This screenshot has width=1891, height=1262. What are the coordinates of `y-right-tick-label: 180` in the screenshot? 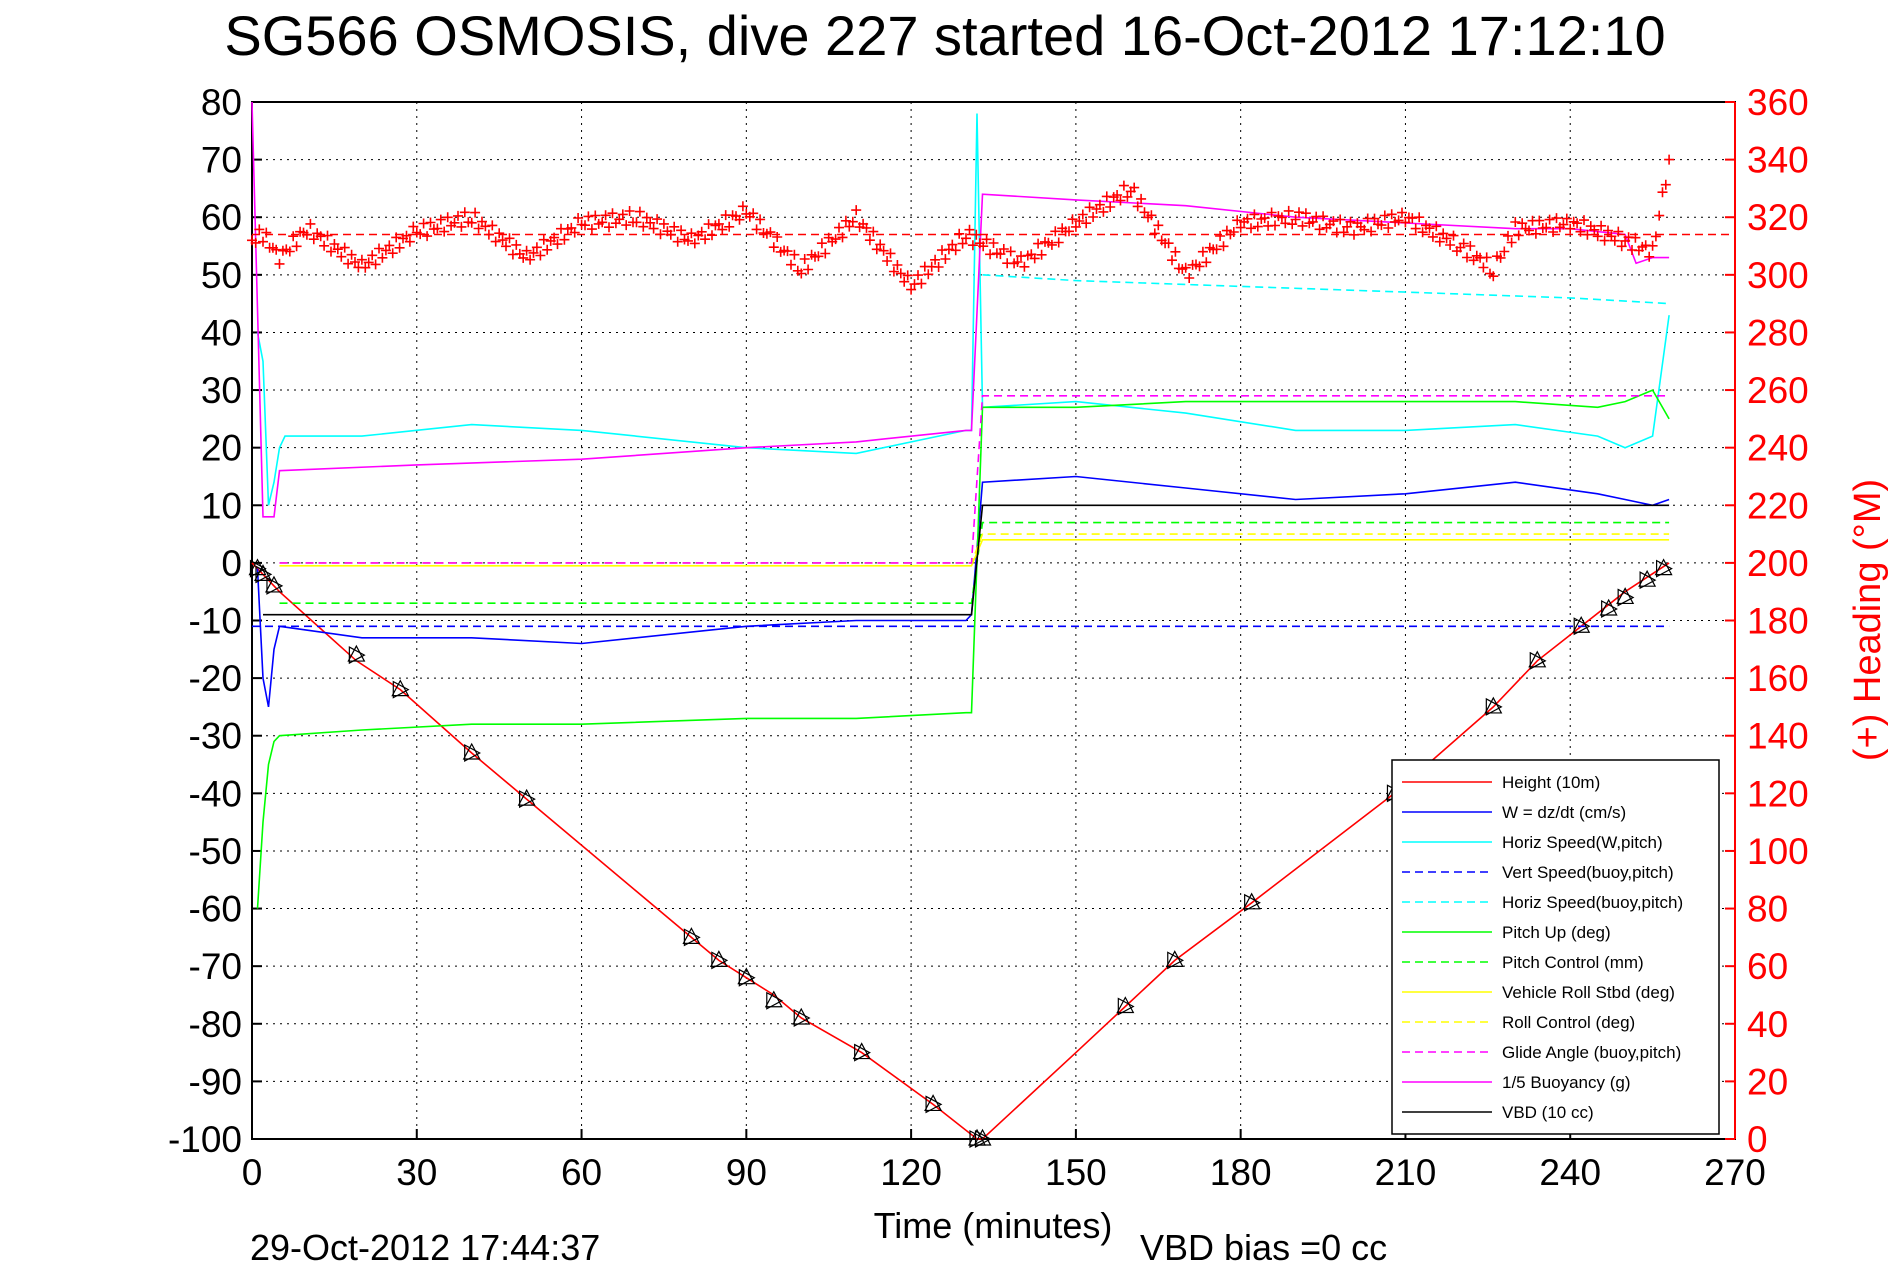 It's located at (1778, 621).